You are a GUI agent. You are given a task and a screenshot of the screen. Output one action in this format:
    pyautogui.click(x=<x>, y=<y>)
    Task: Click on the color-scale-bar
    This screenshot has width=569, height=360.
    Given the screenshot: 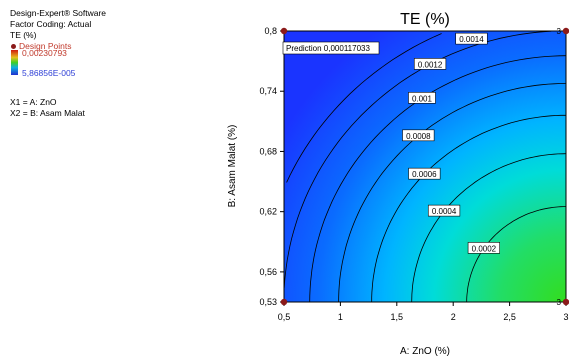 What is the action you would take?
    pyautogui.click(x=14, y=62)
    